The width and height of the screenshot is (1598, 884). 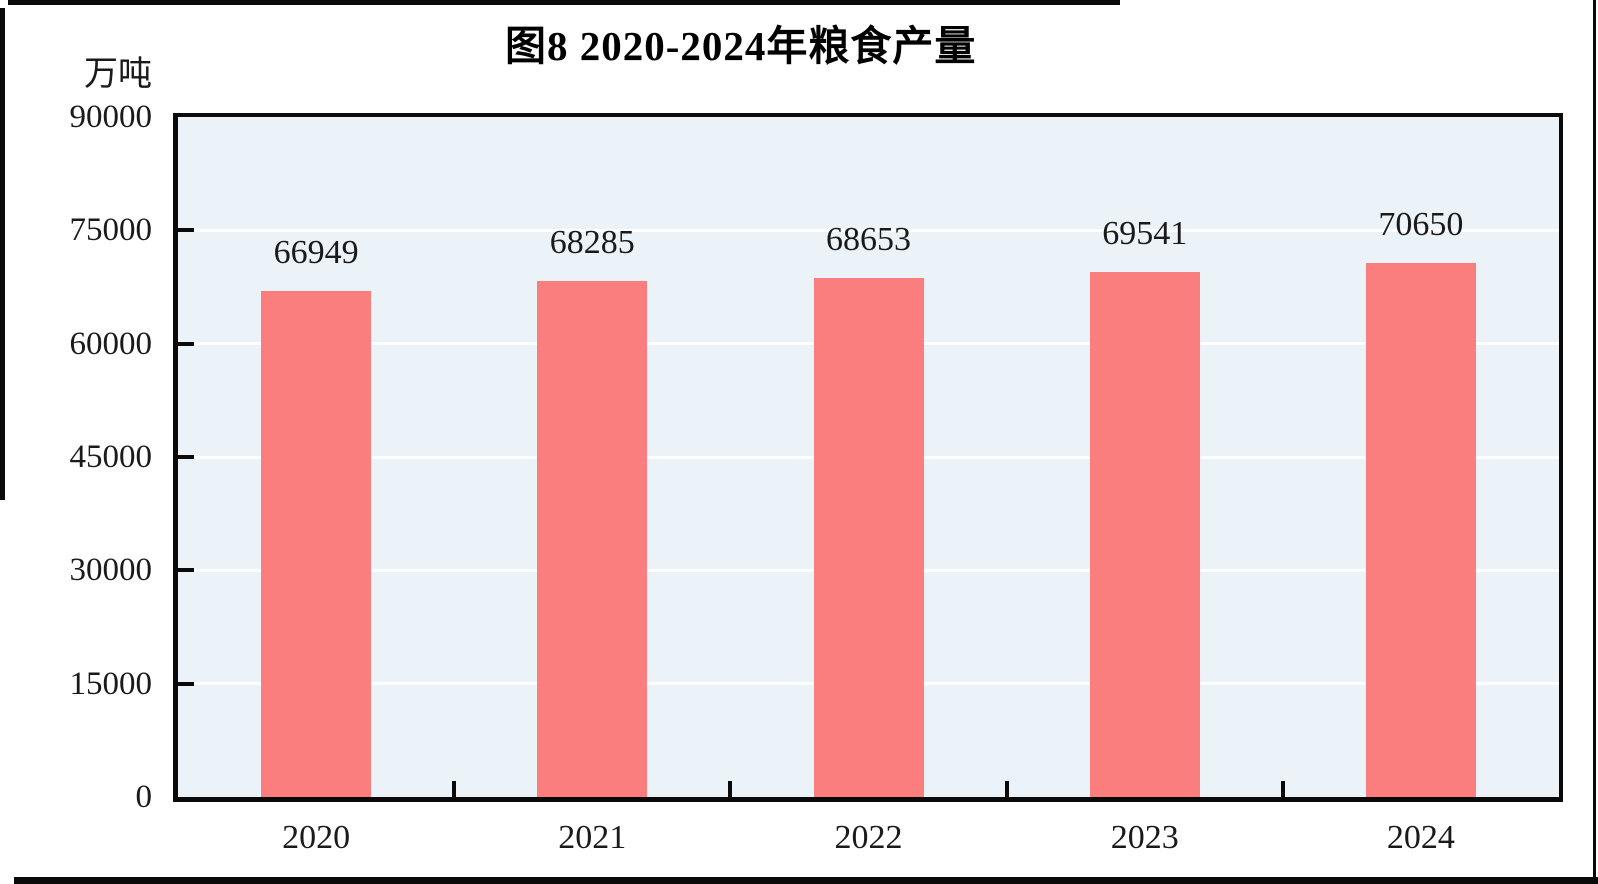 What do you see at coordinates (111, 117) in the screenshot?
I see `y-axis-label-90000: 90000` at bounding box center [111, 117].